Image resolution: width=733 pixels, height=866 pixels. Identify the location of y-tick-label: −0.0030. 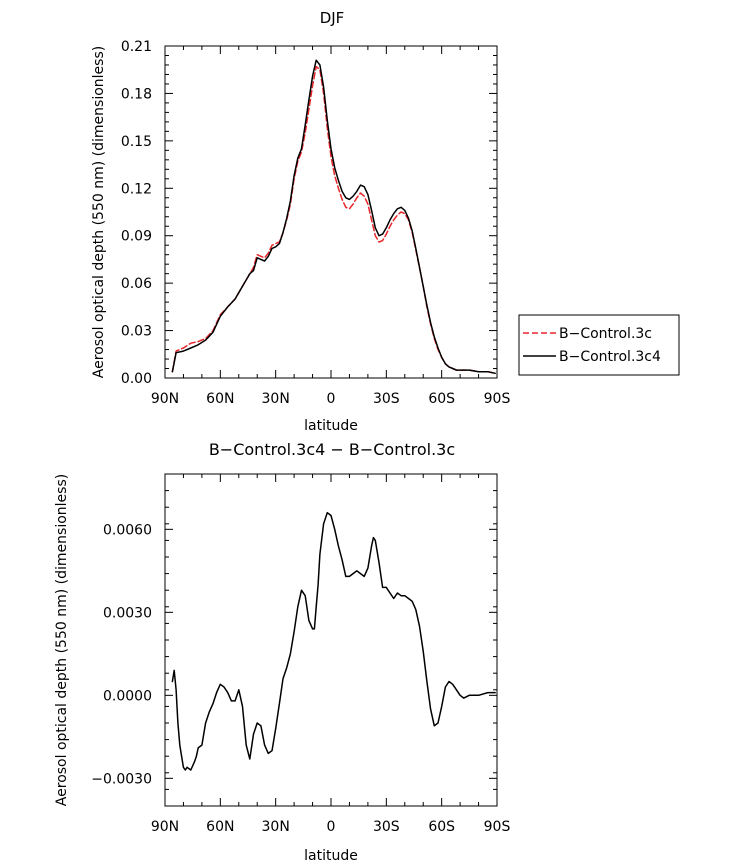
(121, 779).